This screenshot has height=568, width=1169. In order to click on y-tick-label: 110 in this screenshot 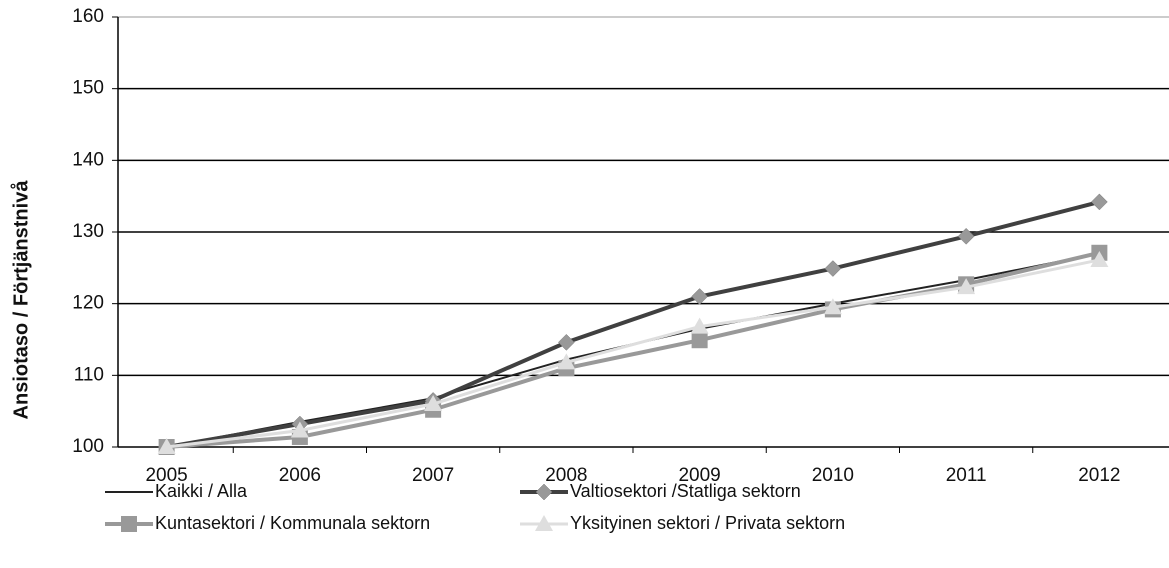, I will do `click(89, 374)`.